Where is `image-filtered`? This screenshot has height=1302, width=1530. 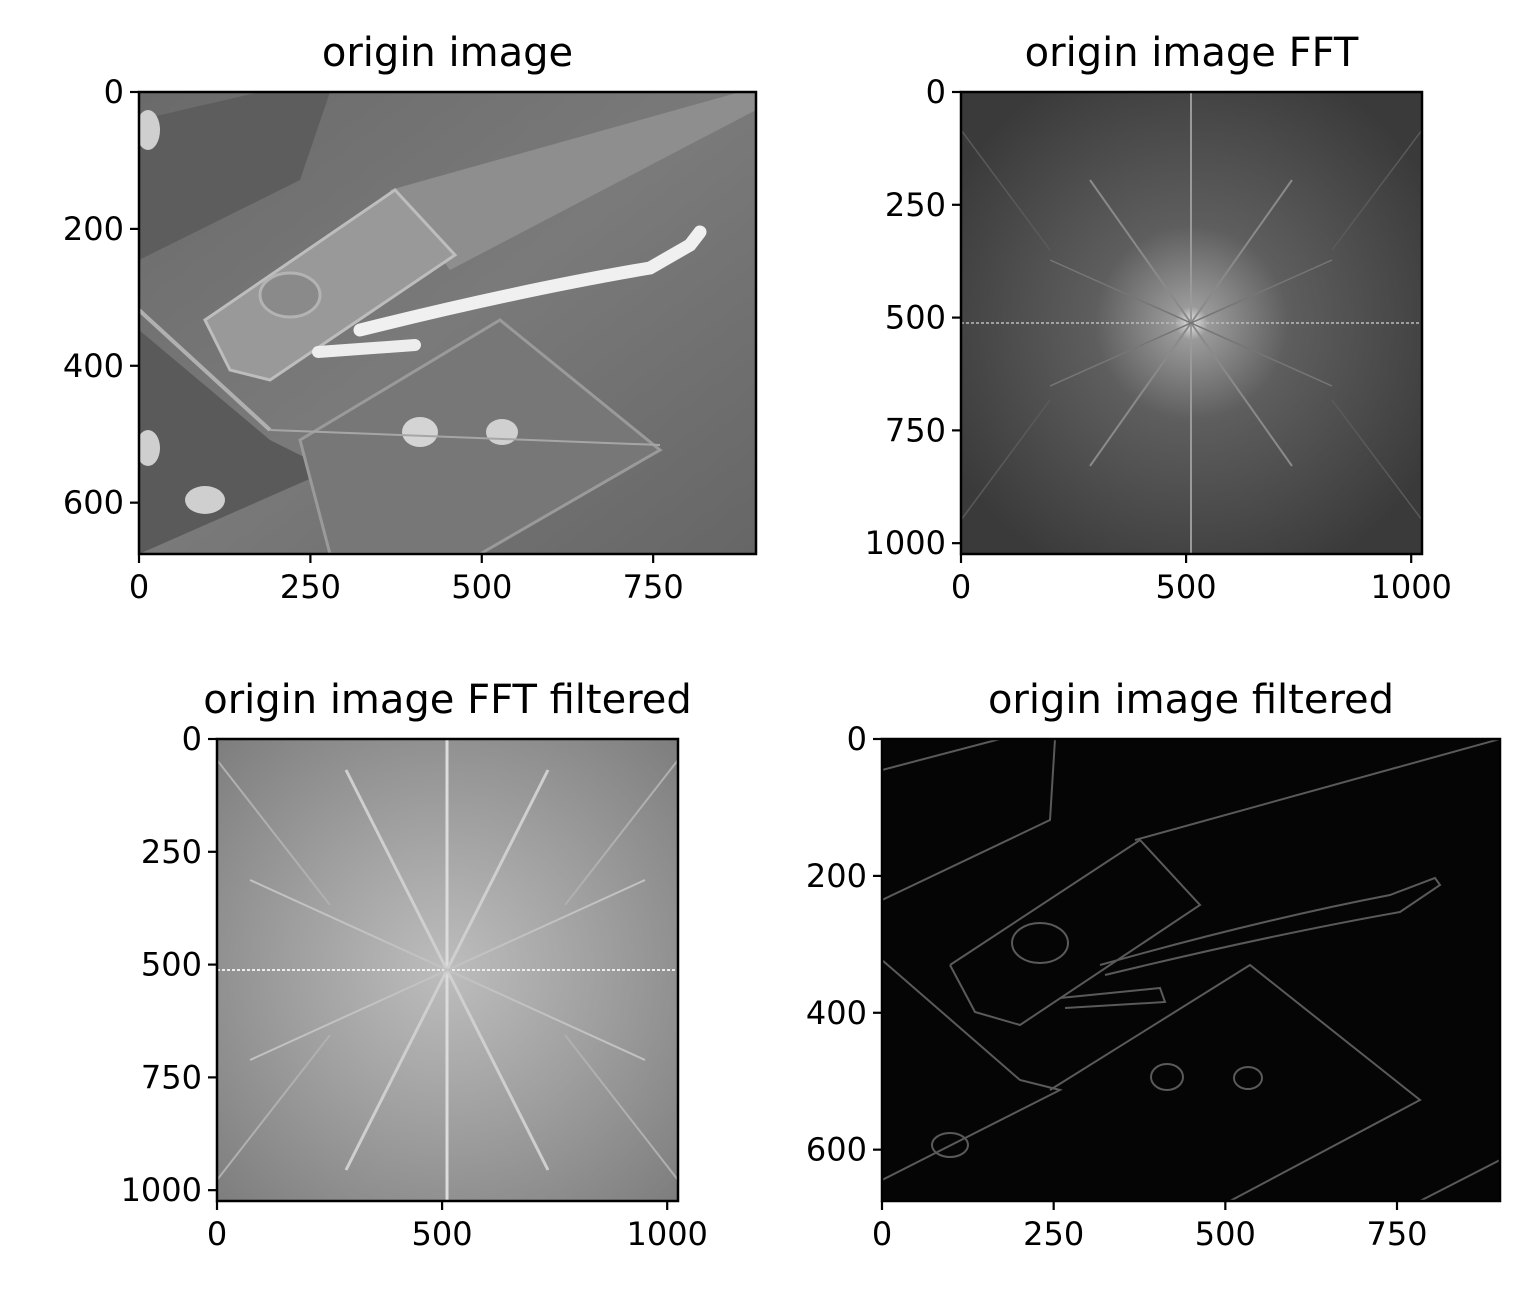
image-filtered is located at coordinates (1191, 970).